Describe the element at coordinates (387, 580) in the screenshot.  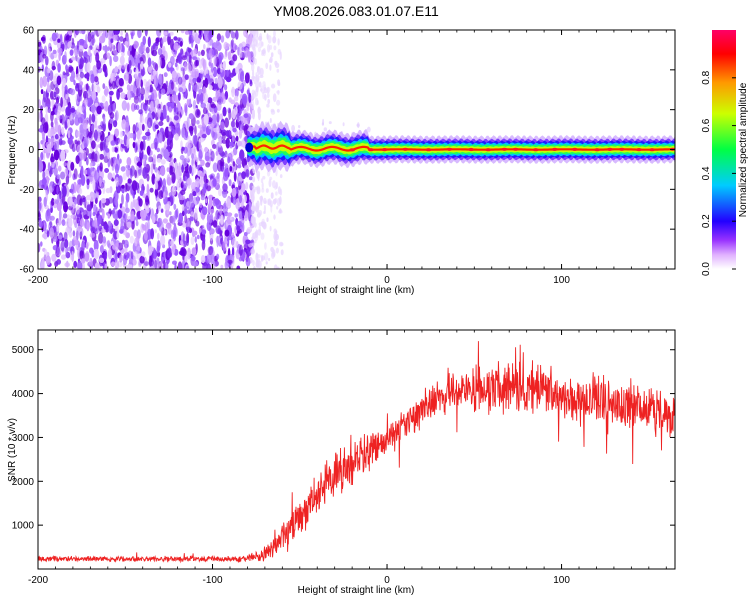
I see `snr-xtick-label: 0` at that location.